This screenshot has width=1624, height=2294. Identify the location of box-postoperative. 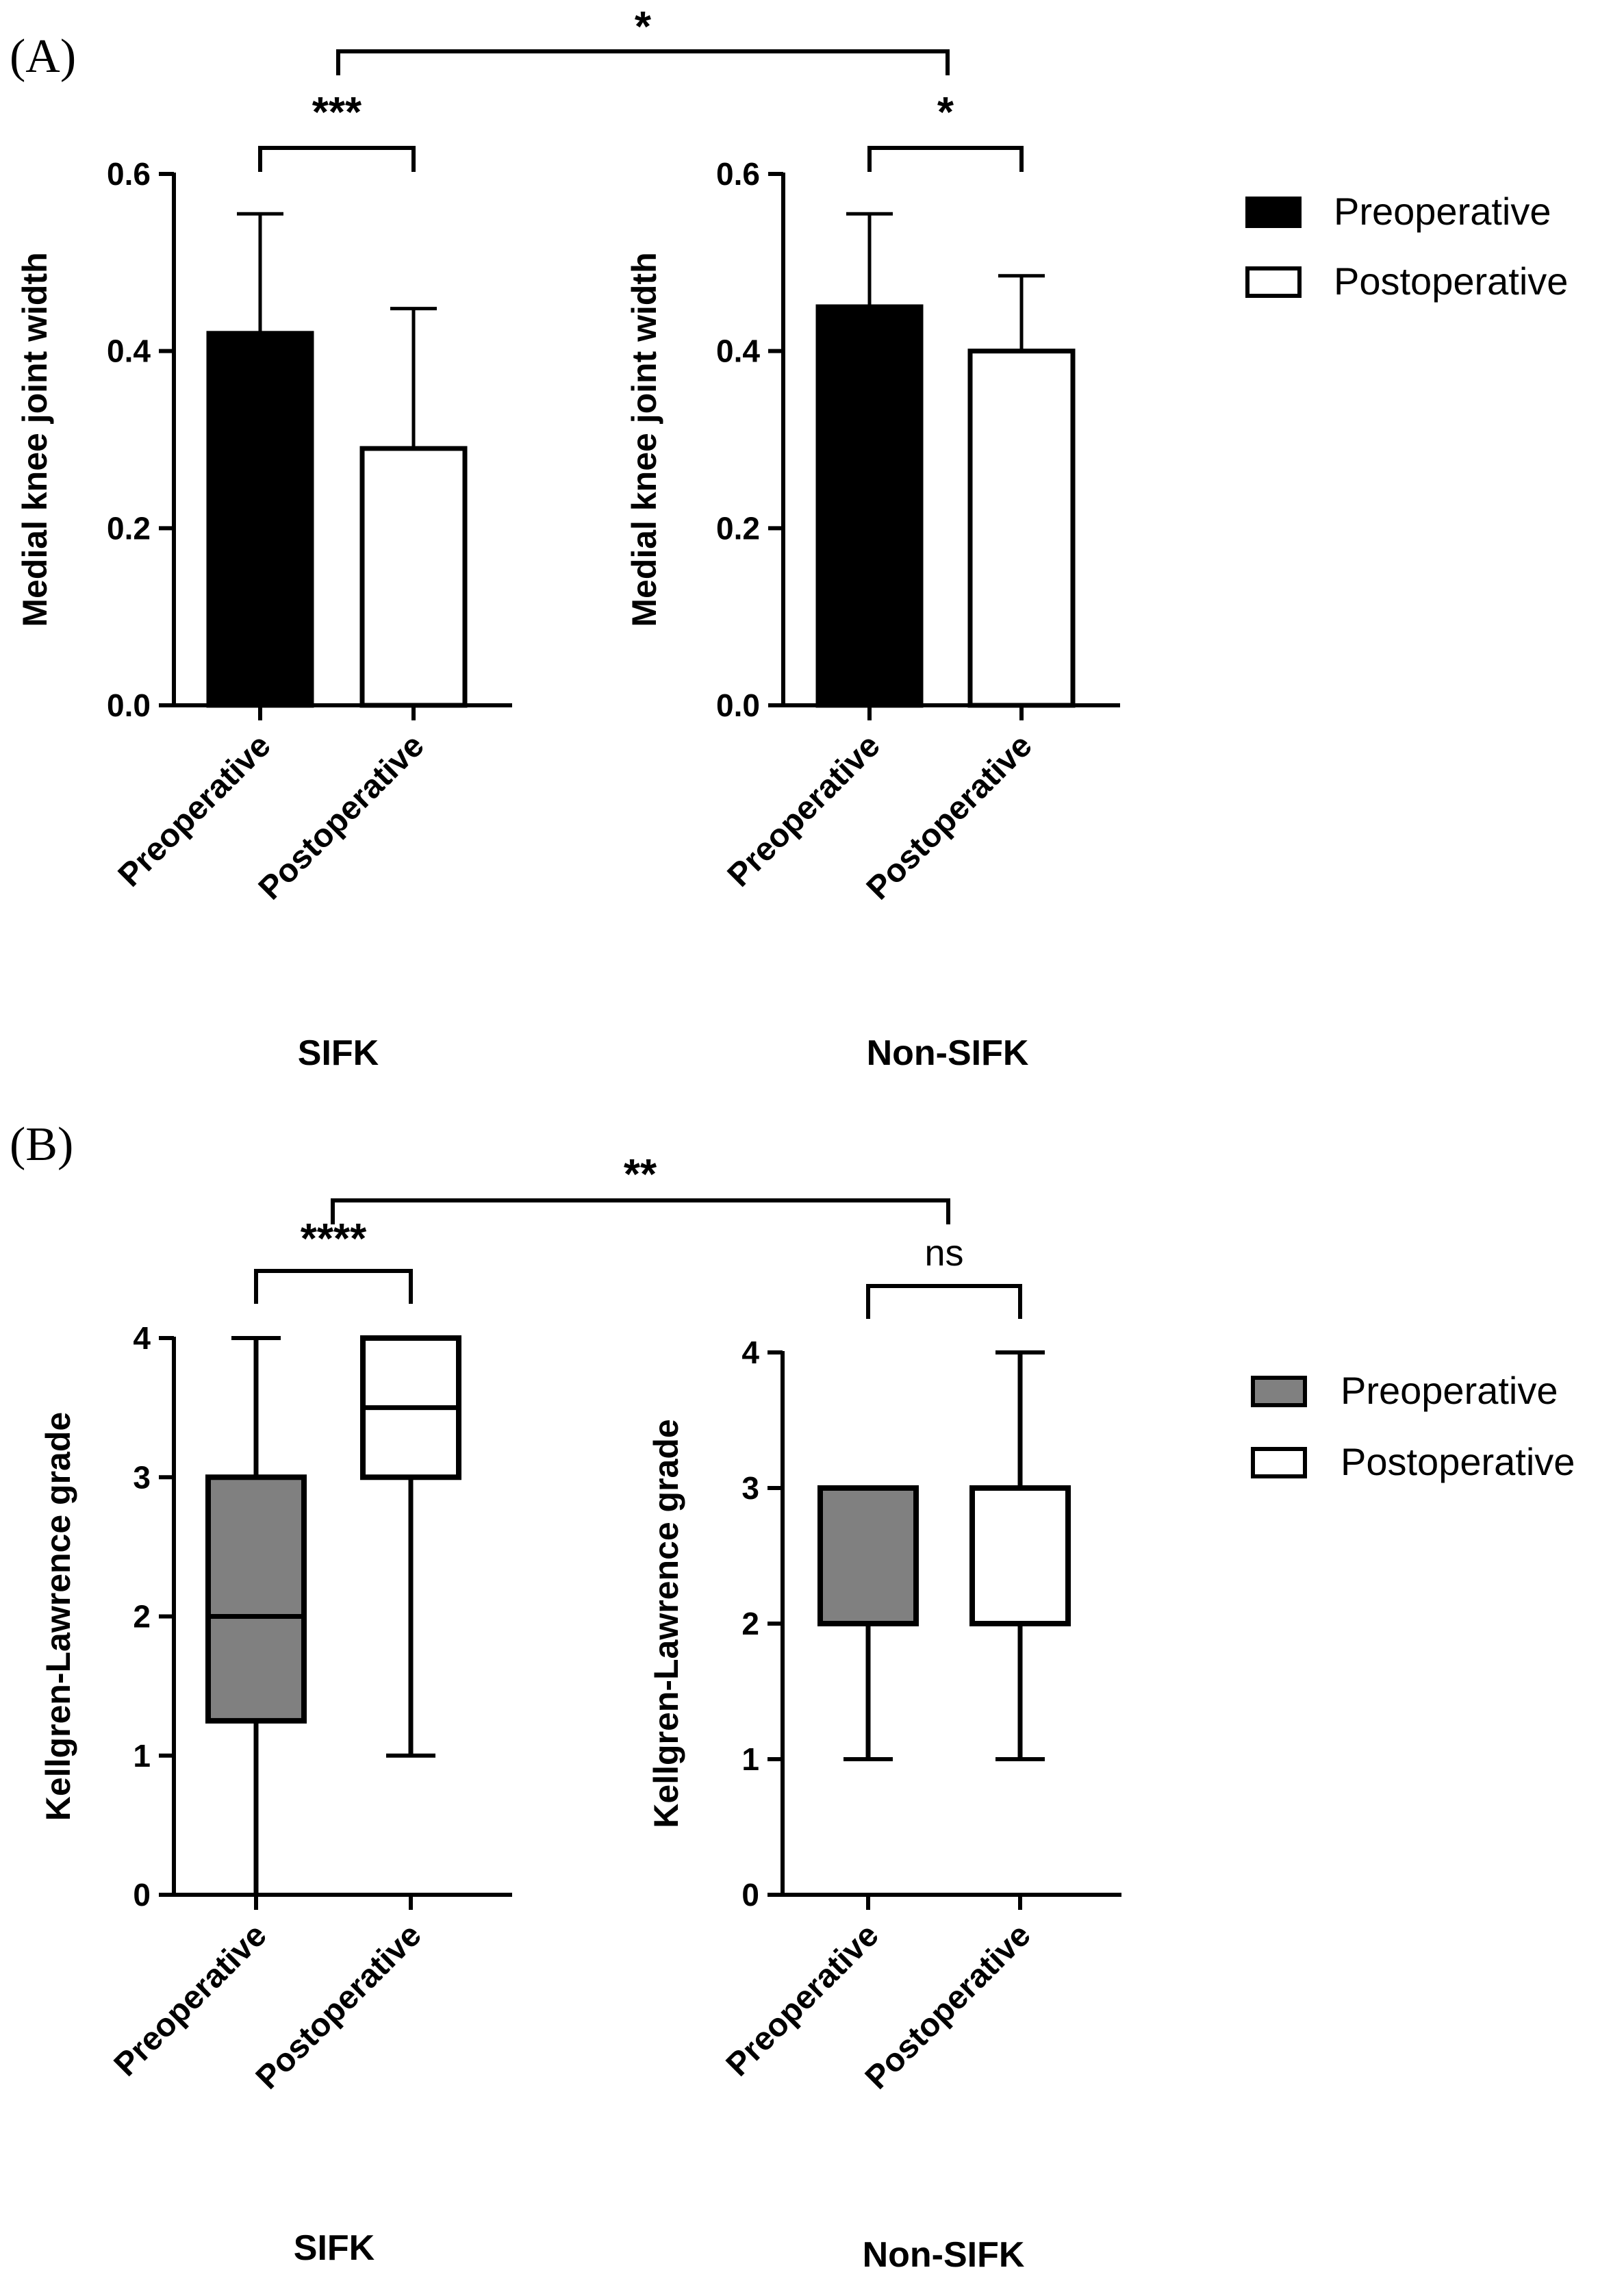
(1020, 1555).